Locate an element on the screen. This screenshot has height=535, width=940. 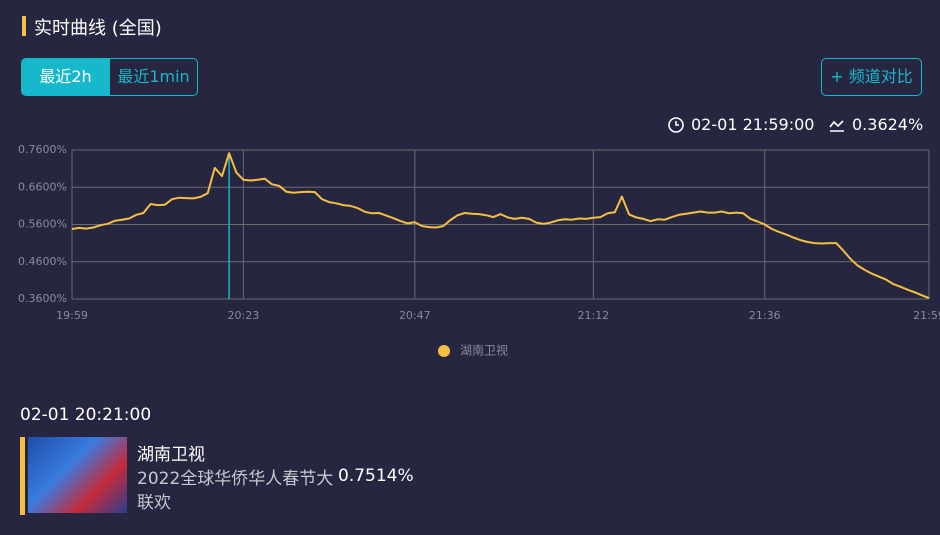
y-tick-label: 0.7600% is located at coordinates (42, 149).